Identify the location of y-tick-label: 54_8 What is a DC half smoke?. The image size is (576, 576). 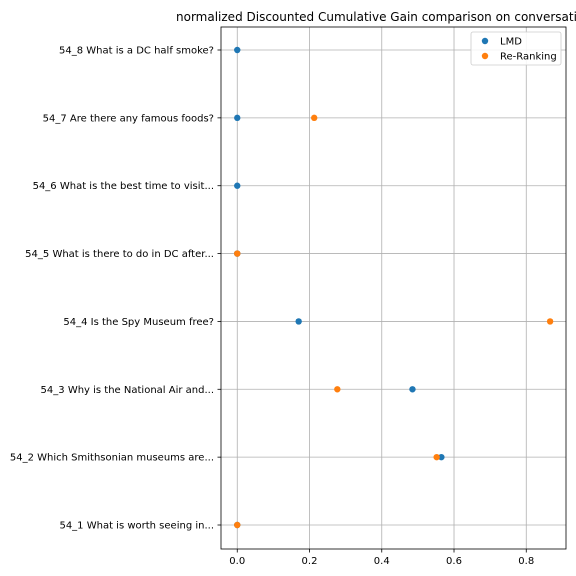
(136, 51).